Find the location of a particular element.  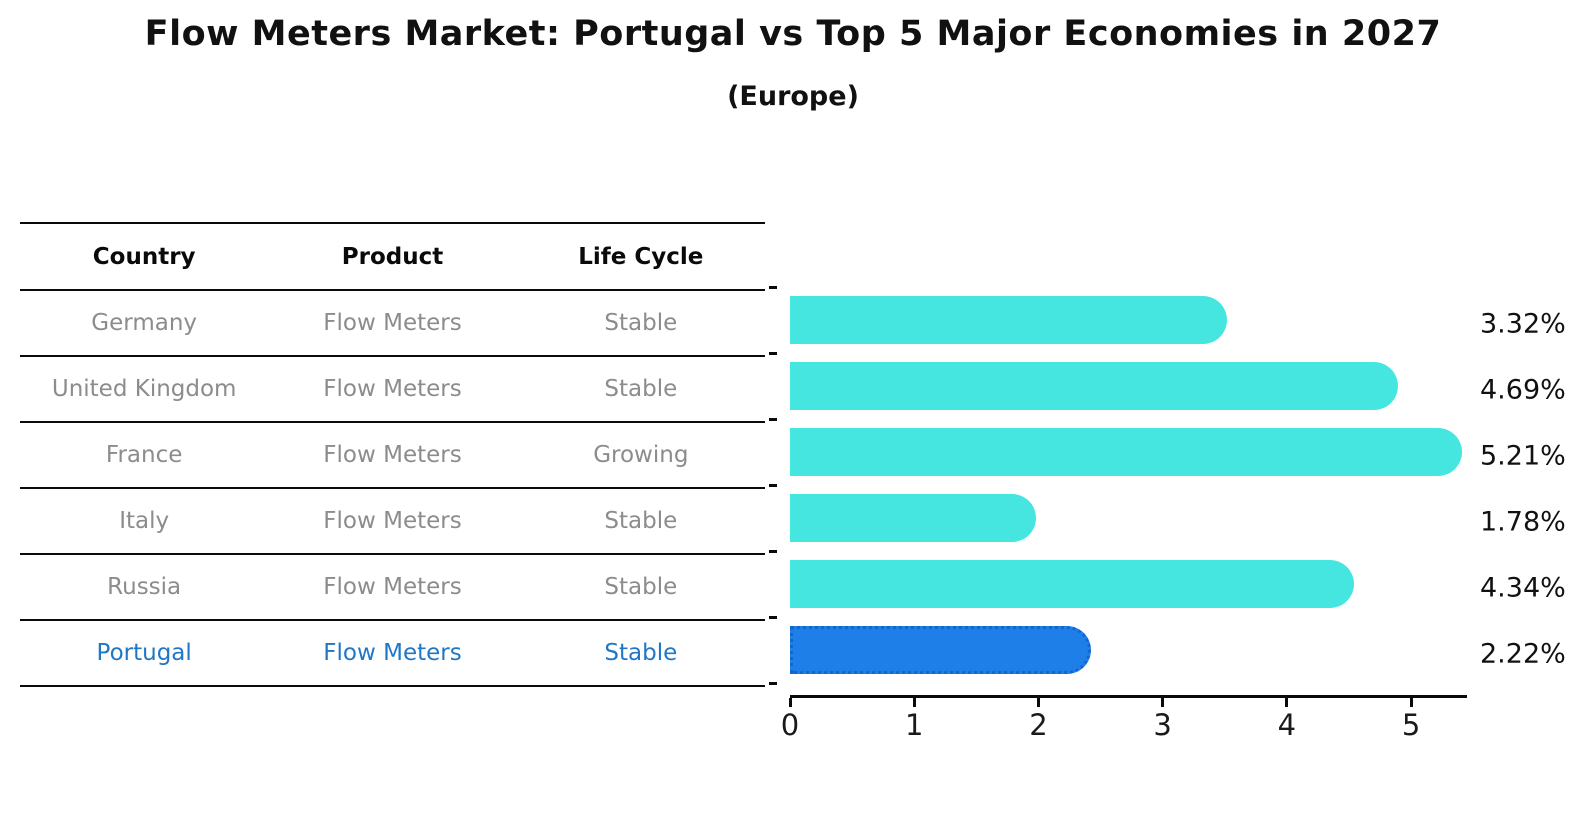

value-label-russia: 4.34% is located at coordinates (1523, 588).